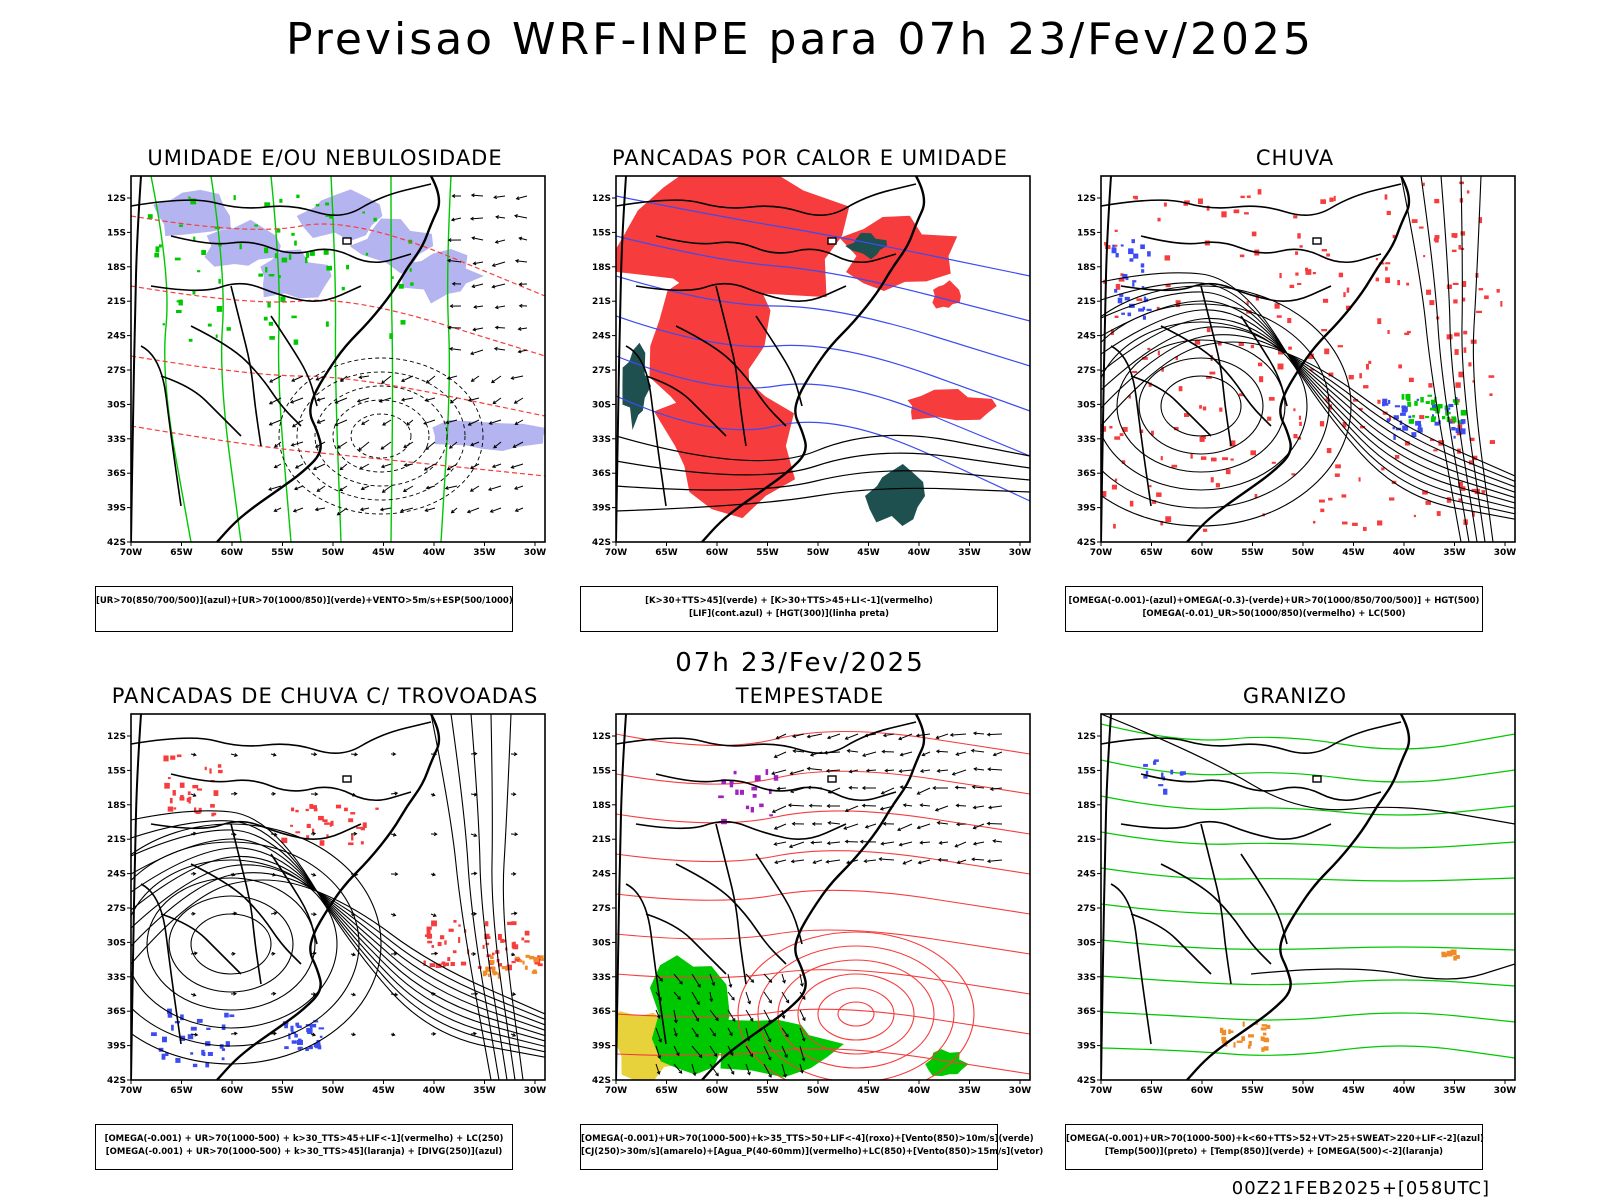 The width and height of the screenshot is (1600, 1200). Describe the element at coordinates (1454, 1091) in the screenshot. I see `lon-label: 35W` at that location.